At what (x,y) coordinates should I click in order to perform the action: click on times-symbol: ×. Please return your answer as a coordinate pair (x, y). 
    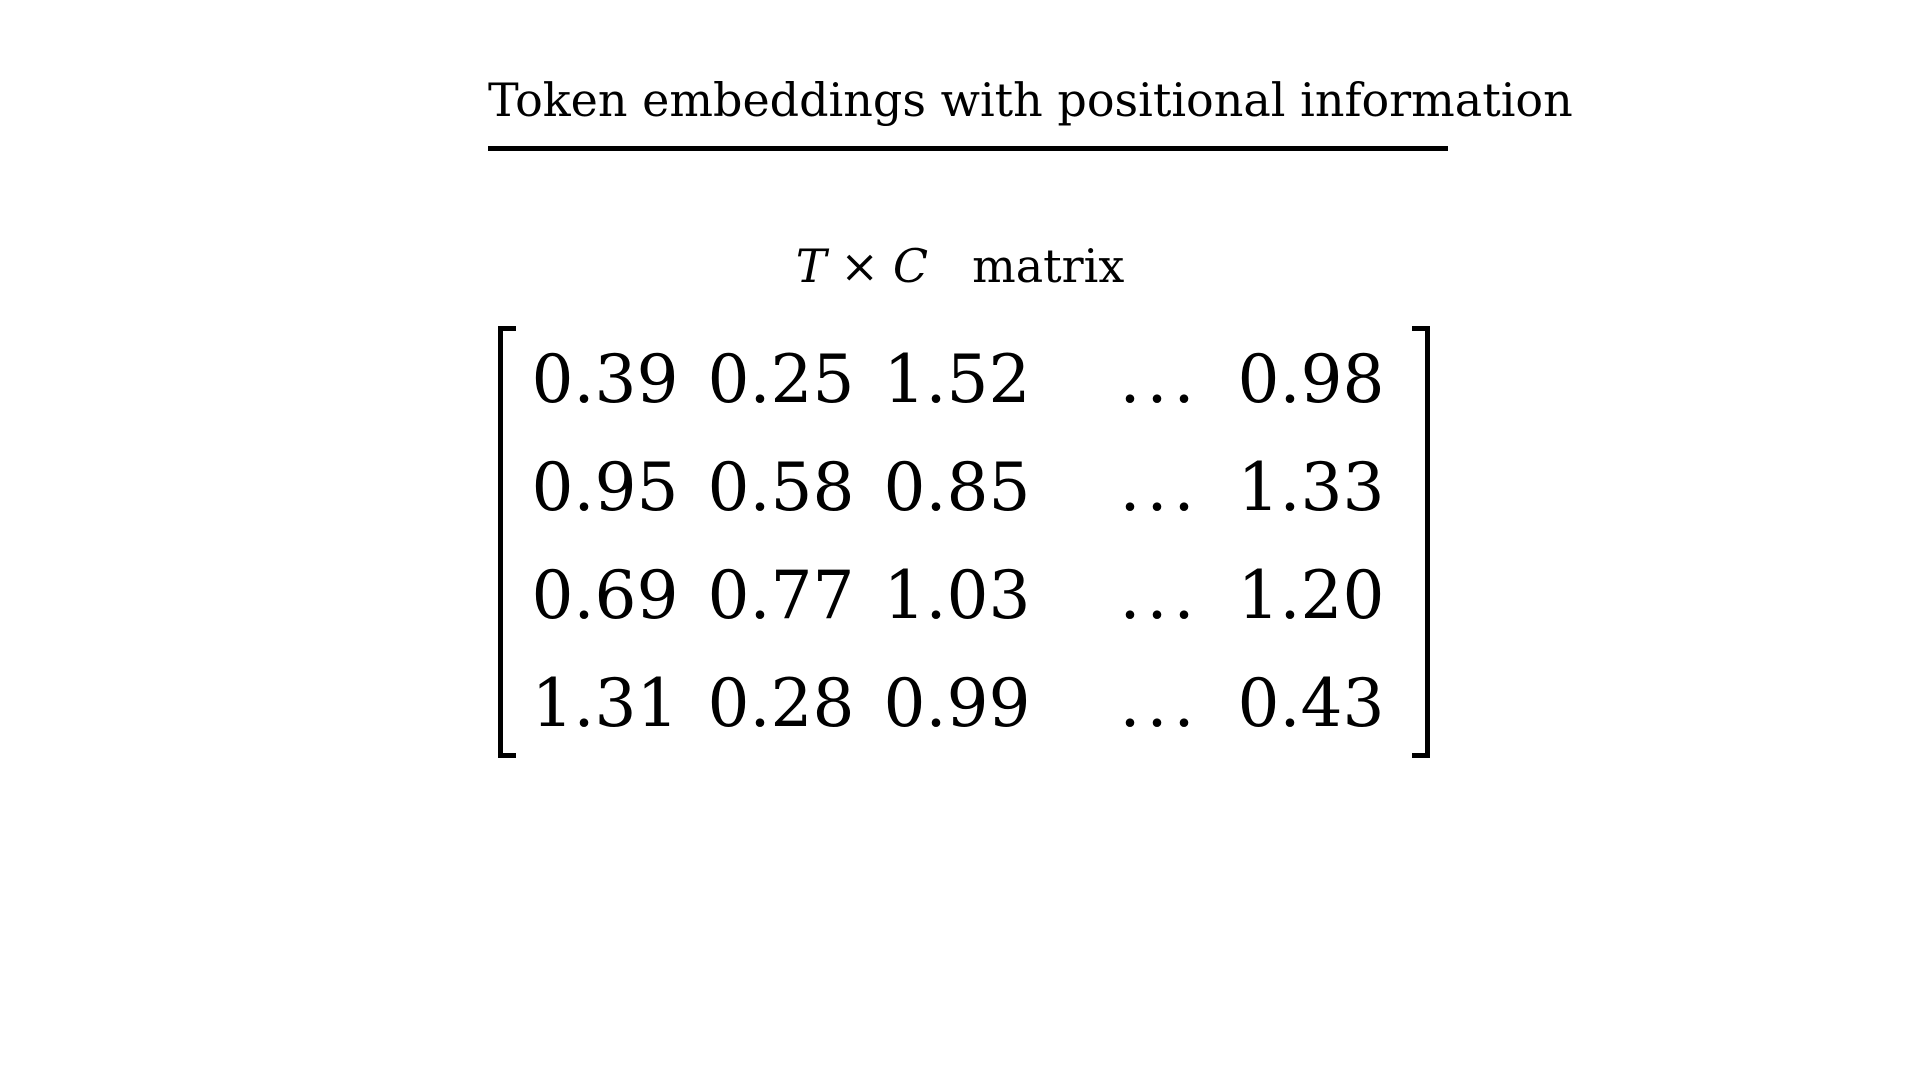
    Looking at the image, I should click on (859, 266).